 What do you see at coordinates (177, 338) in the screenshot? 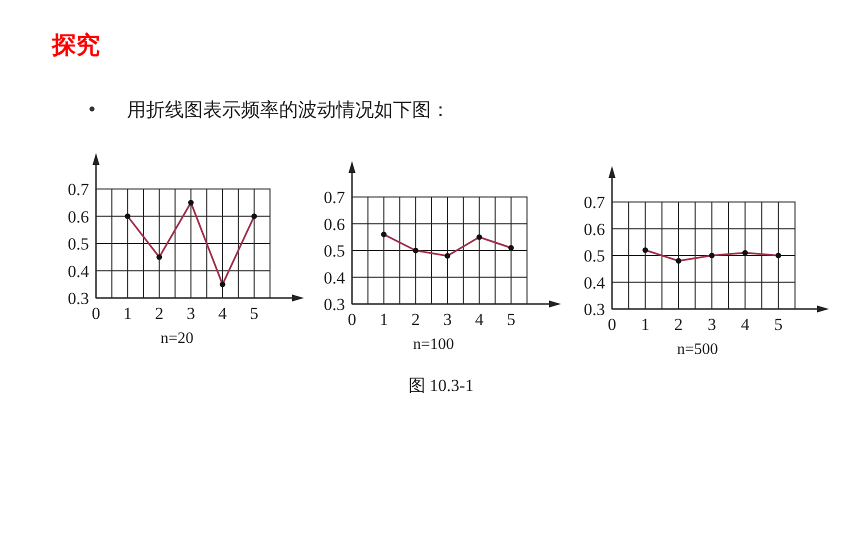
I see `x-axis-title: n=20` at bounding box center [177, 338].